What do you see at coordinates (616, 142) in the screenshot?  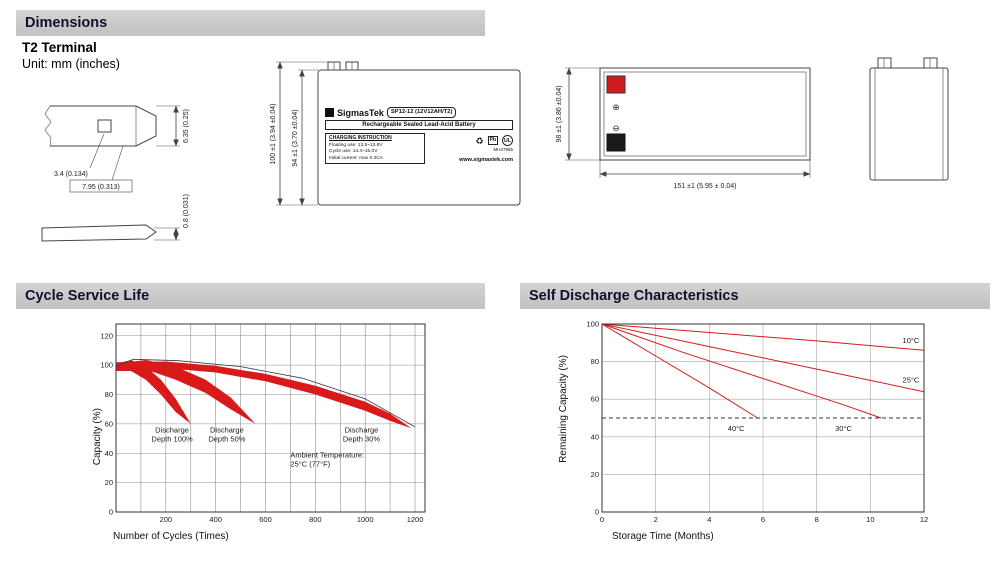 I see `negative-terminal` at bounding box center [616, 142].